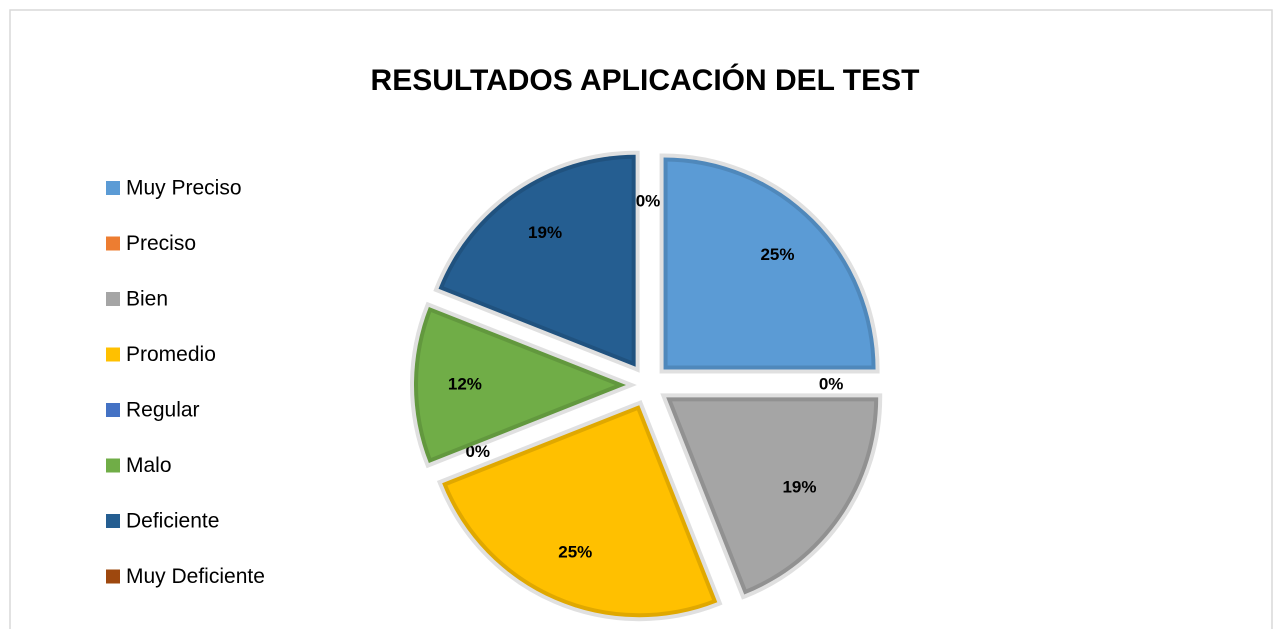 The width and height of the screenshot is (1282, 629). What do you see at coordinates (149, 465) in the screenshot?
I see `legend-label: Malo` at bounding box center [149, 465].